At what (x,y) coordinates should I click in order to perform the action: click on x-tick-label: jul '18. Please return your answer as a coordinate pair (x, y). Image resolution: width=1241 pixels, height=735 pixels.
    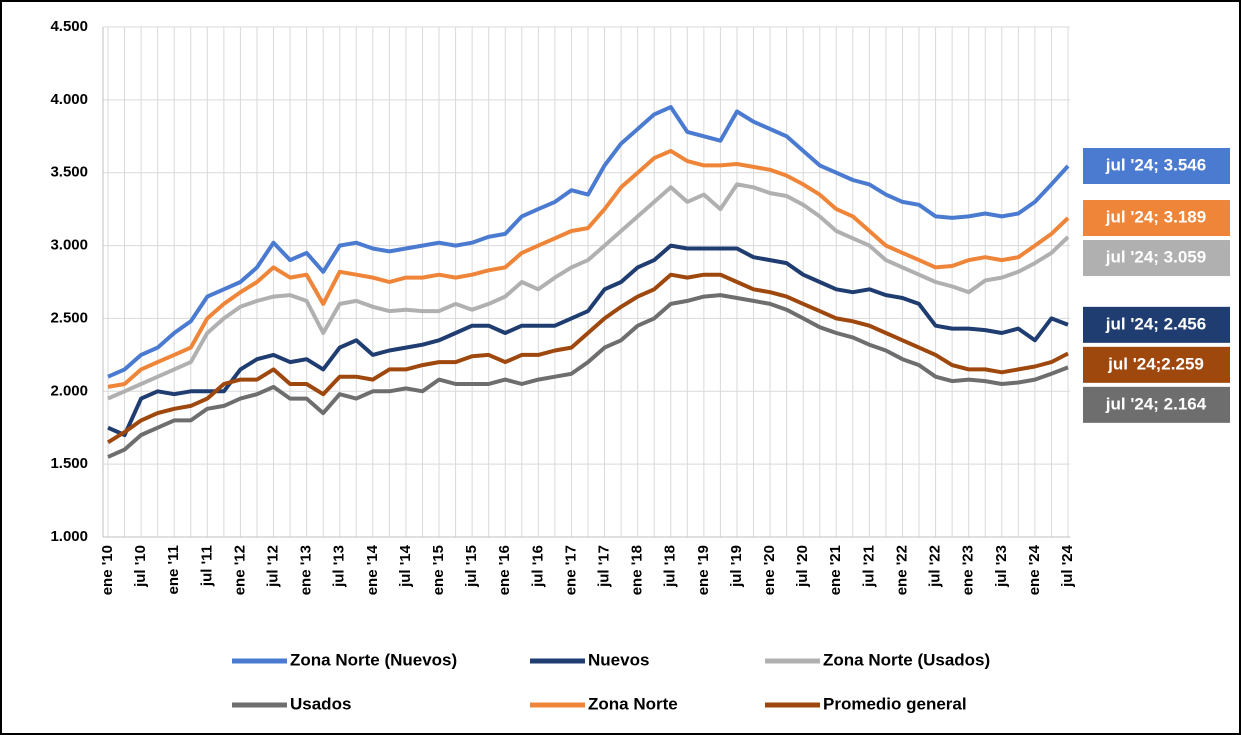
    Looking at the image, I should click on (670, 566).